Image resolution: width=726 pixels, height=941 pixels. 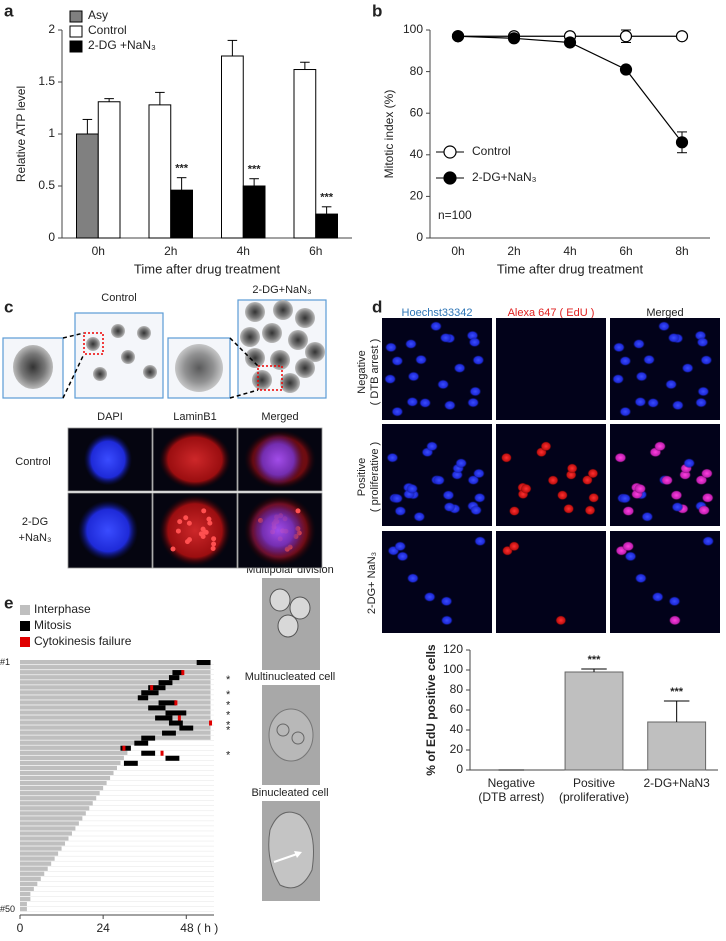 What do you see at coordinates (455, 215) in the screenshot?
I see `annotation: n=100` at bounding box center [455, 215].